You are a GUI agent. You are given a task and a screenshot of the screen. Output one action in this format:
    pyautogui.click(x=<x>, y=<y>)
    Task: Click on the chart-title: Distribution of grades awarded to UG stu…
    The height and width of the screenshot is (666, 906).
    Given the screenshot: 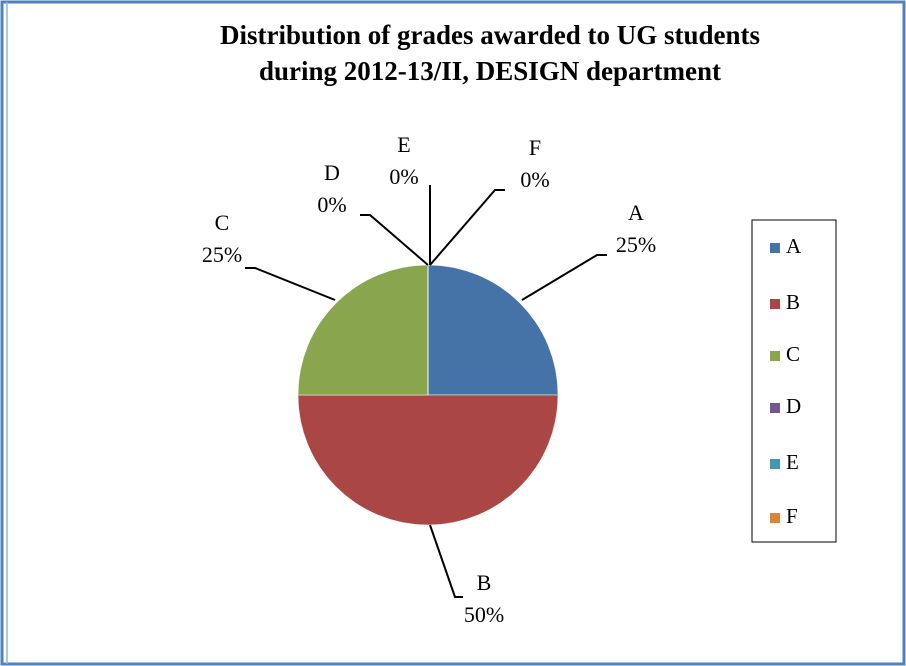 What is the action you would take?
    pyautogui.click(x=490, y=35)
    